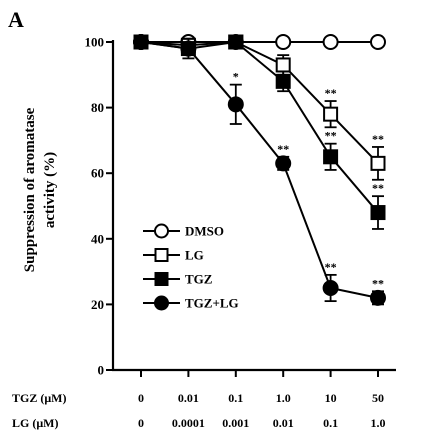  Describe the element at coordinates (212, 303) in the screenshot. I see `legend-label: TGZ+LG` at that location.